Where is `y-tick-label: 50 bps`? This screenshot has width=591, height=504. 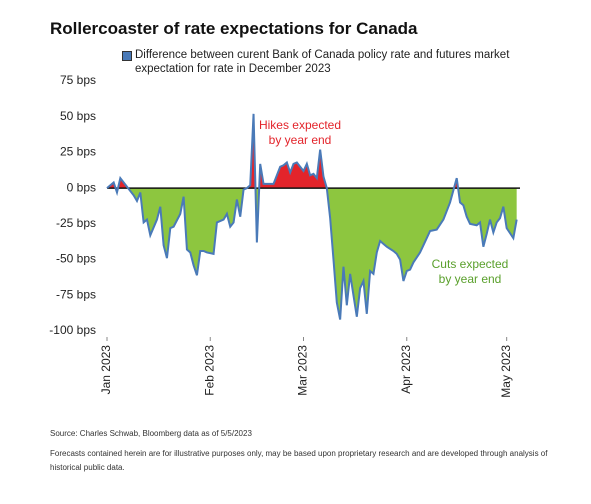
y-tick-label: 50 bps is located at coordinates (78, 116).